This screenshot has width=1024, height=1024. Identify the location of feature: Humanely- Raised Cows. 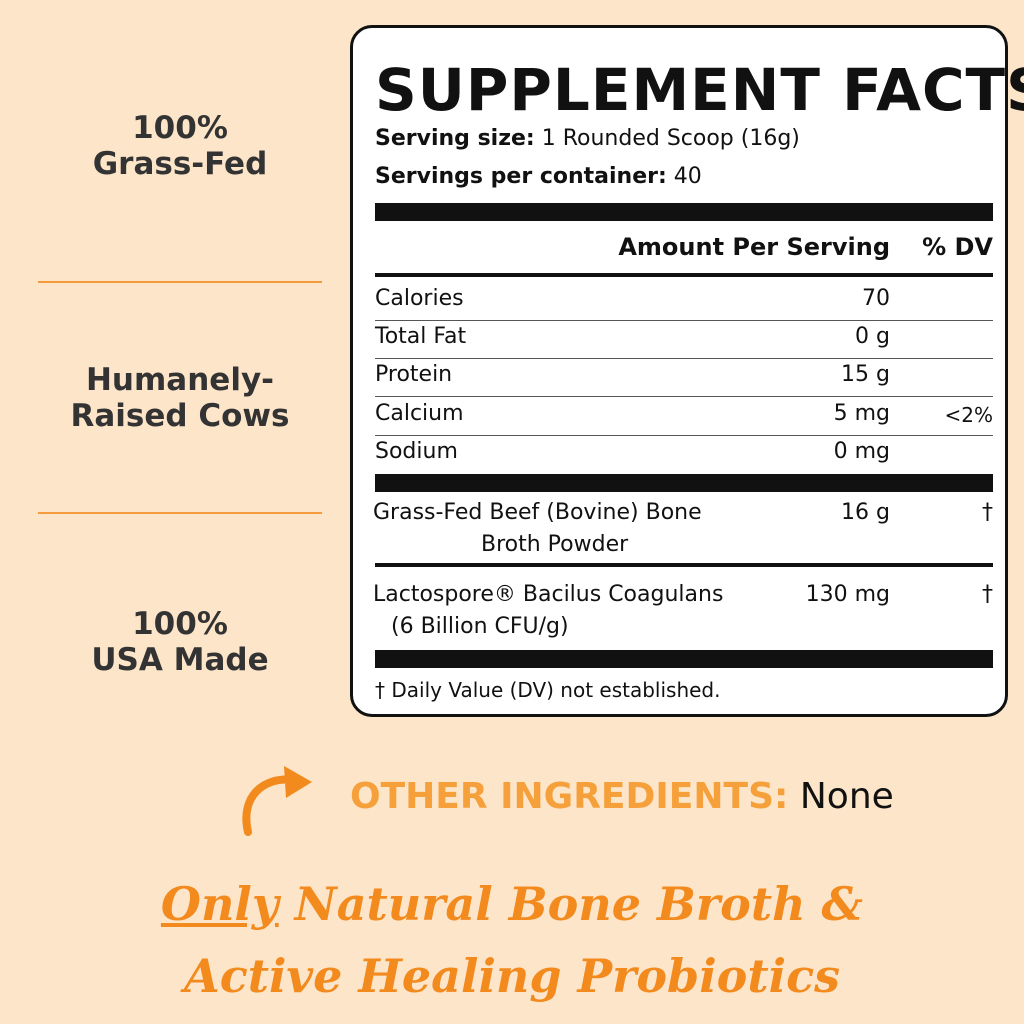
(180, 398).